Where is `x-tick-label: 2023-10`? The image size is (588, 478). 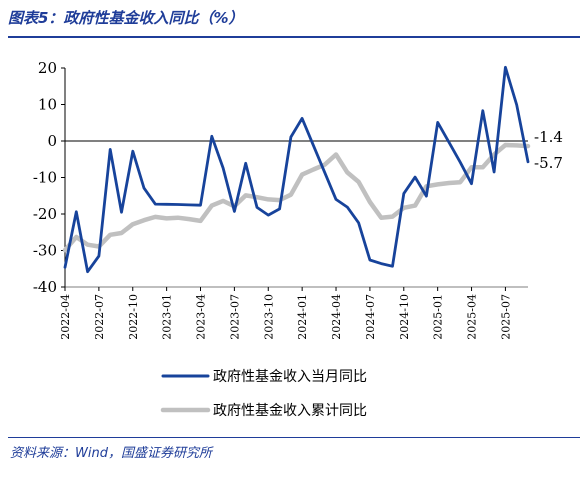
x-tick-label: 2023-10 is located at coordinates (268, 317).